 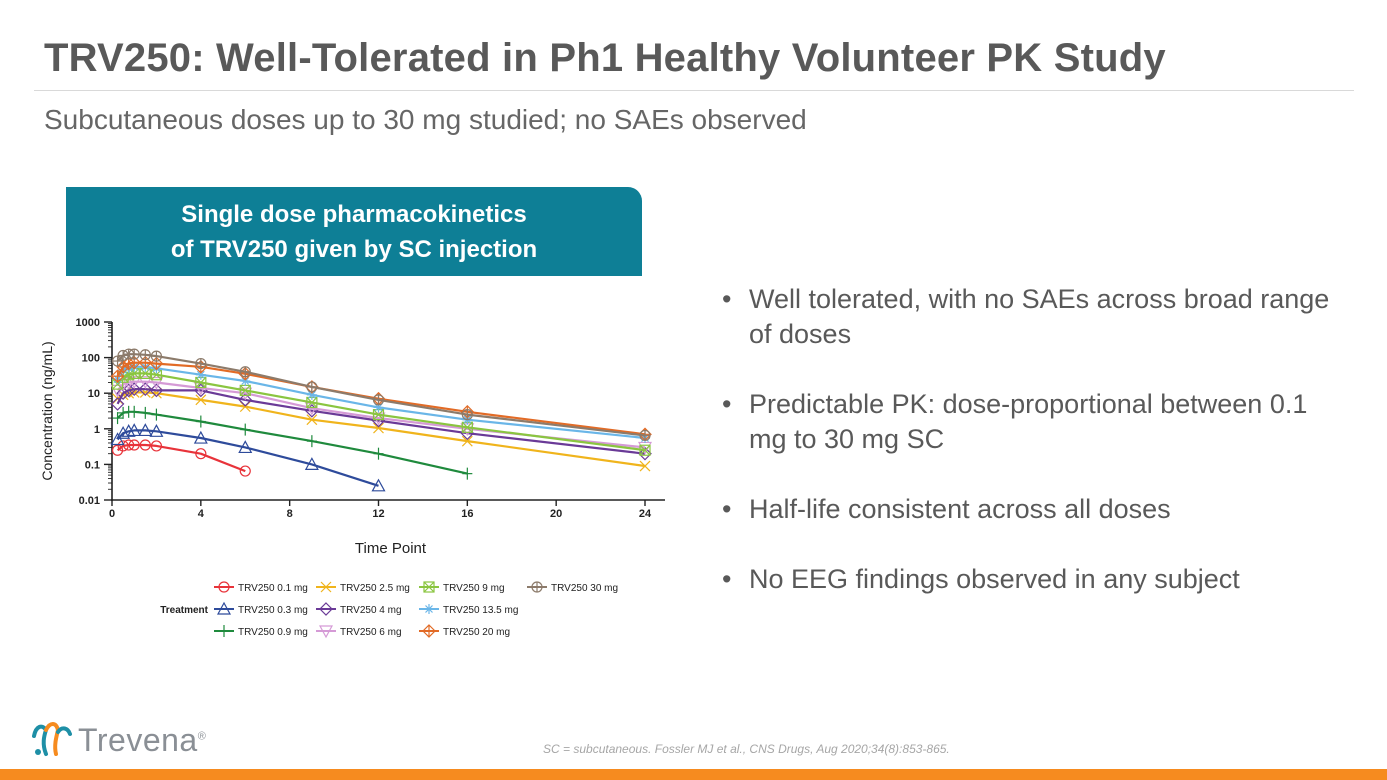 I want to click on legend-label: TRV250 4 mg, so click(x=371, y=610).